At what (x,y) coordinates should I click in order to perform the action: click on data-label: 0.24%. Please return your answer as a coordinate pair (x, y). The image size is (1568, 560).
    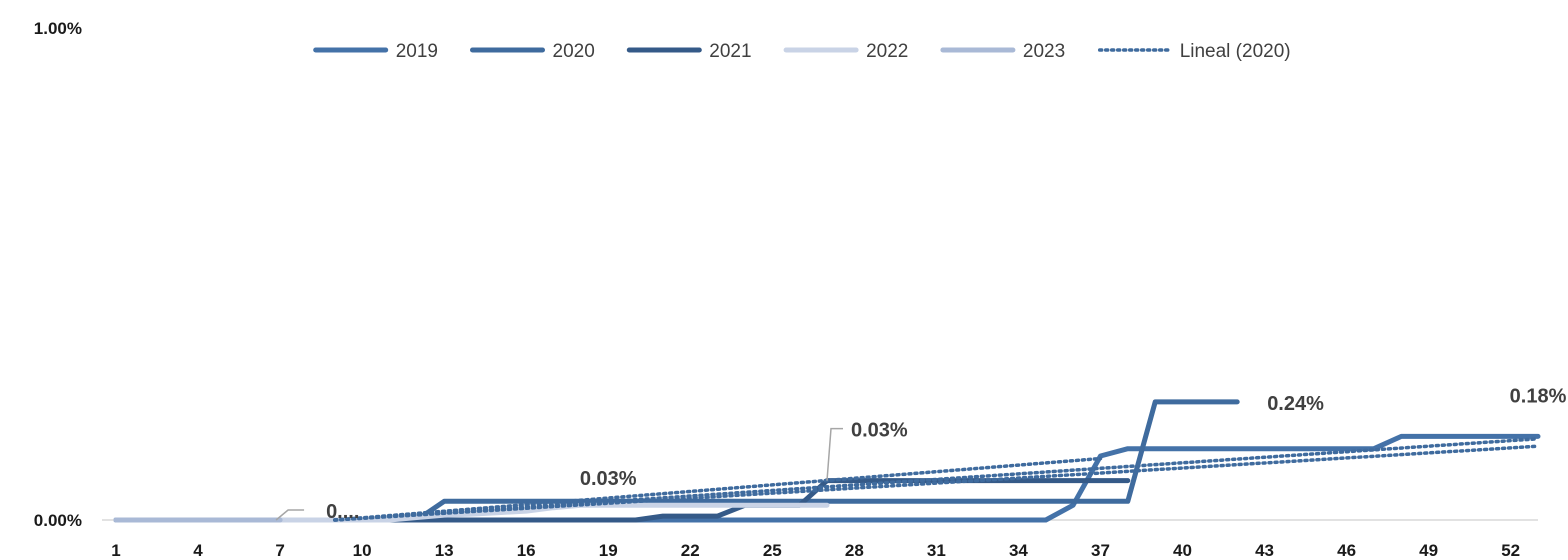
    Looking at the image, I should click on (1295, 404).